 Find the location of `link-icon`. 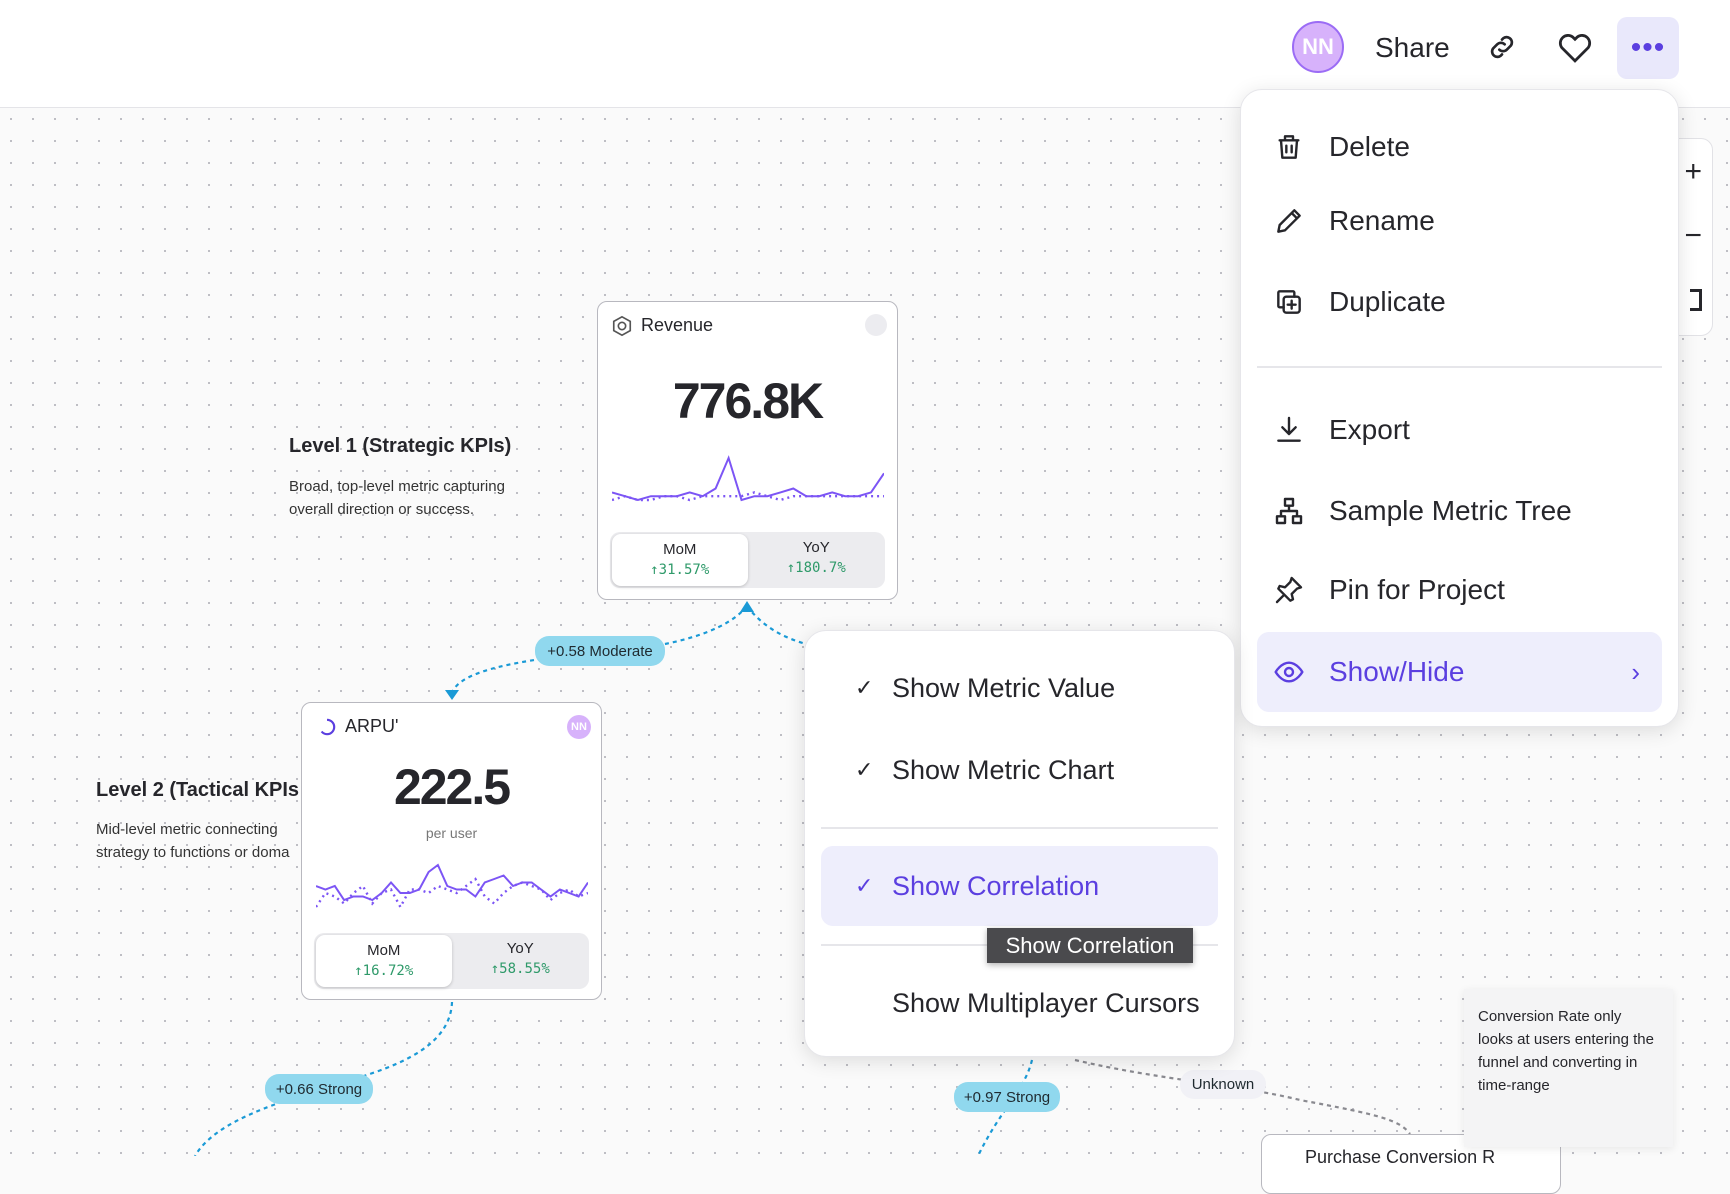

link-icon is located at coordinates (1502, 47).